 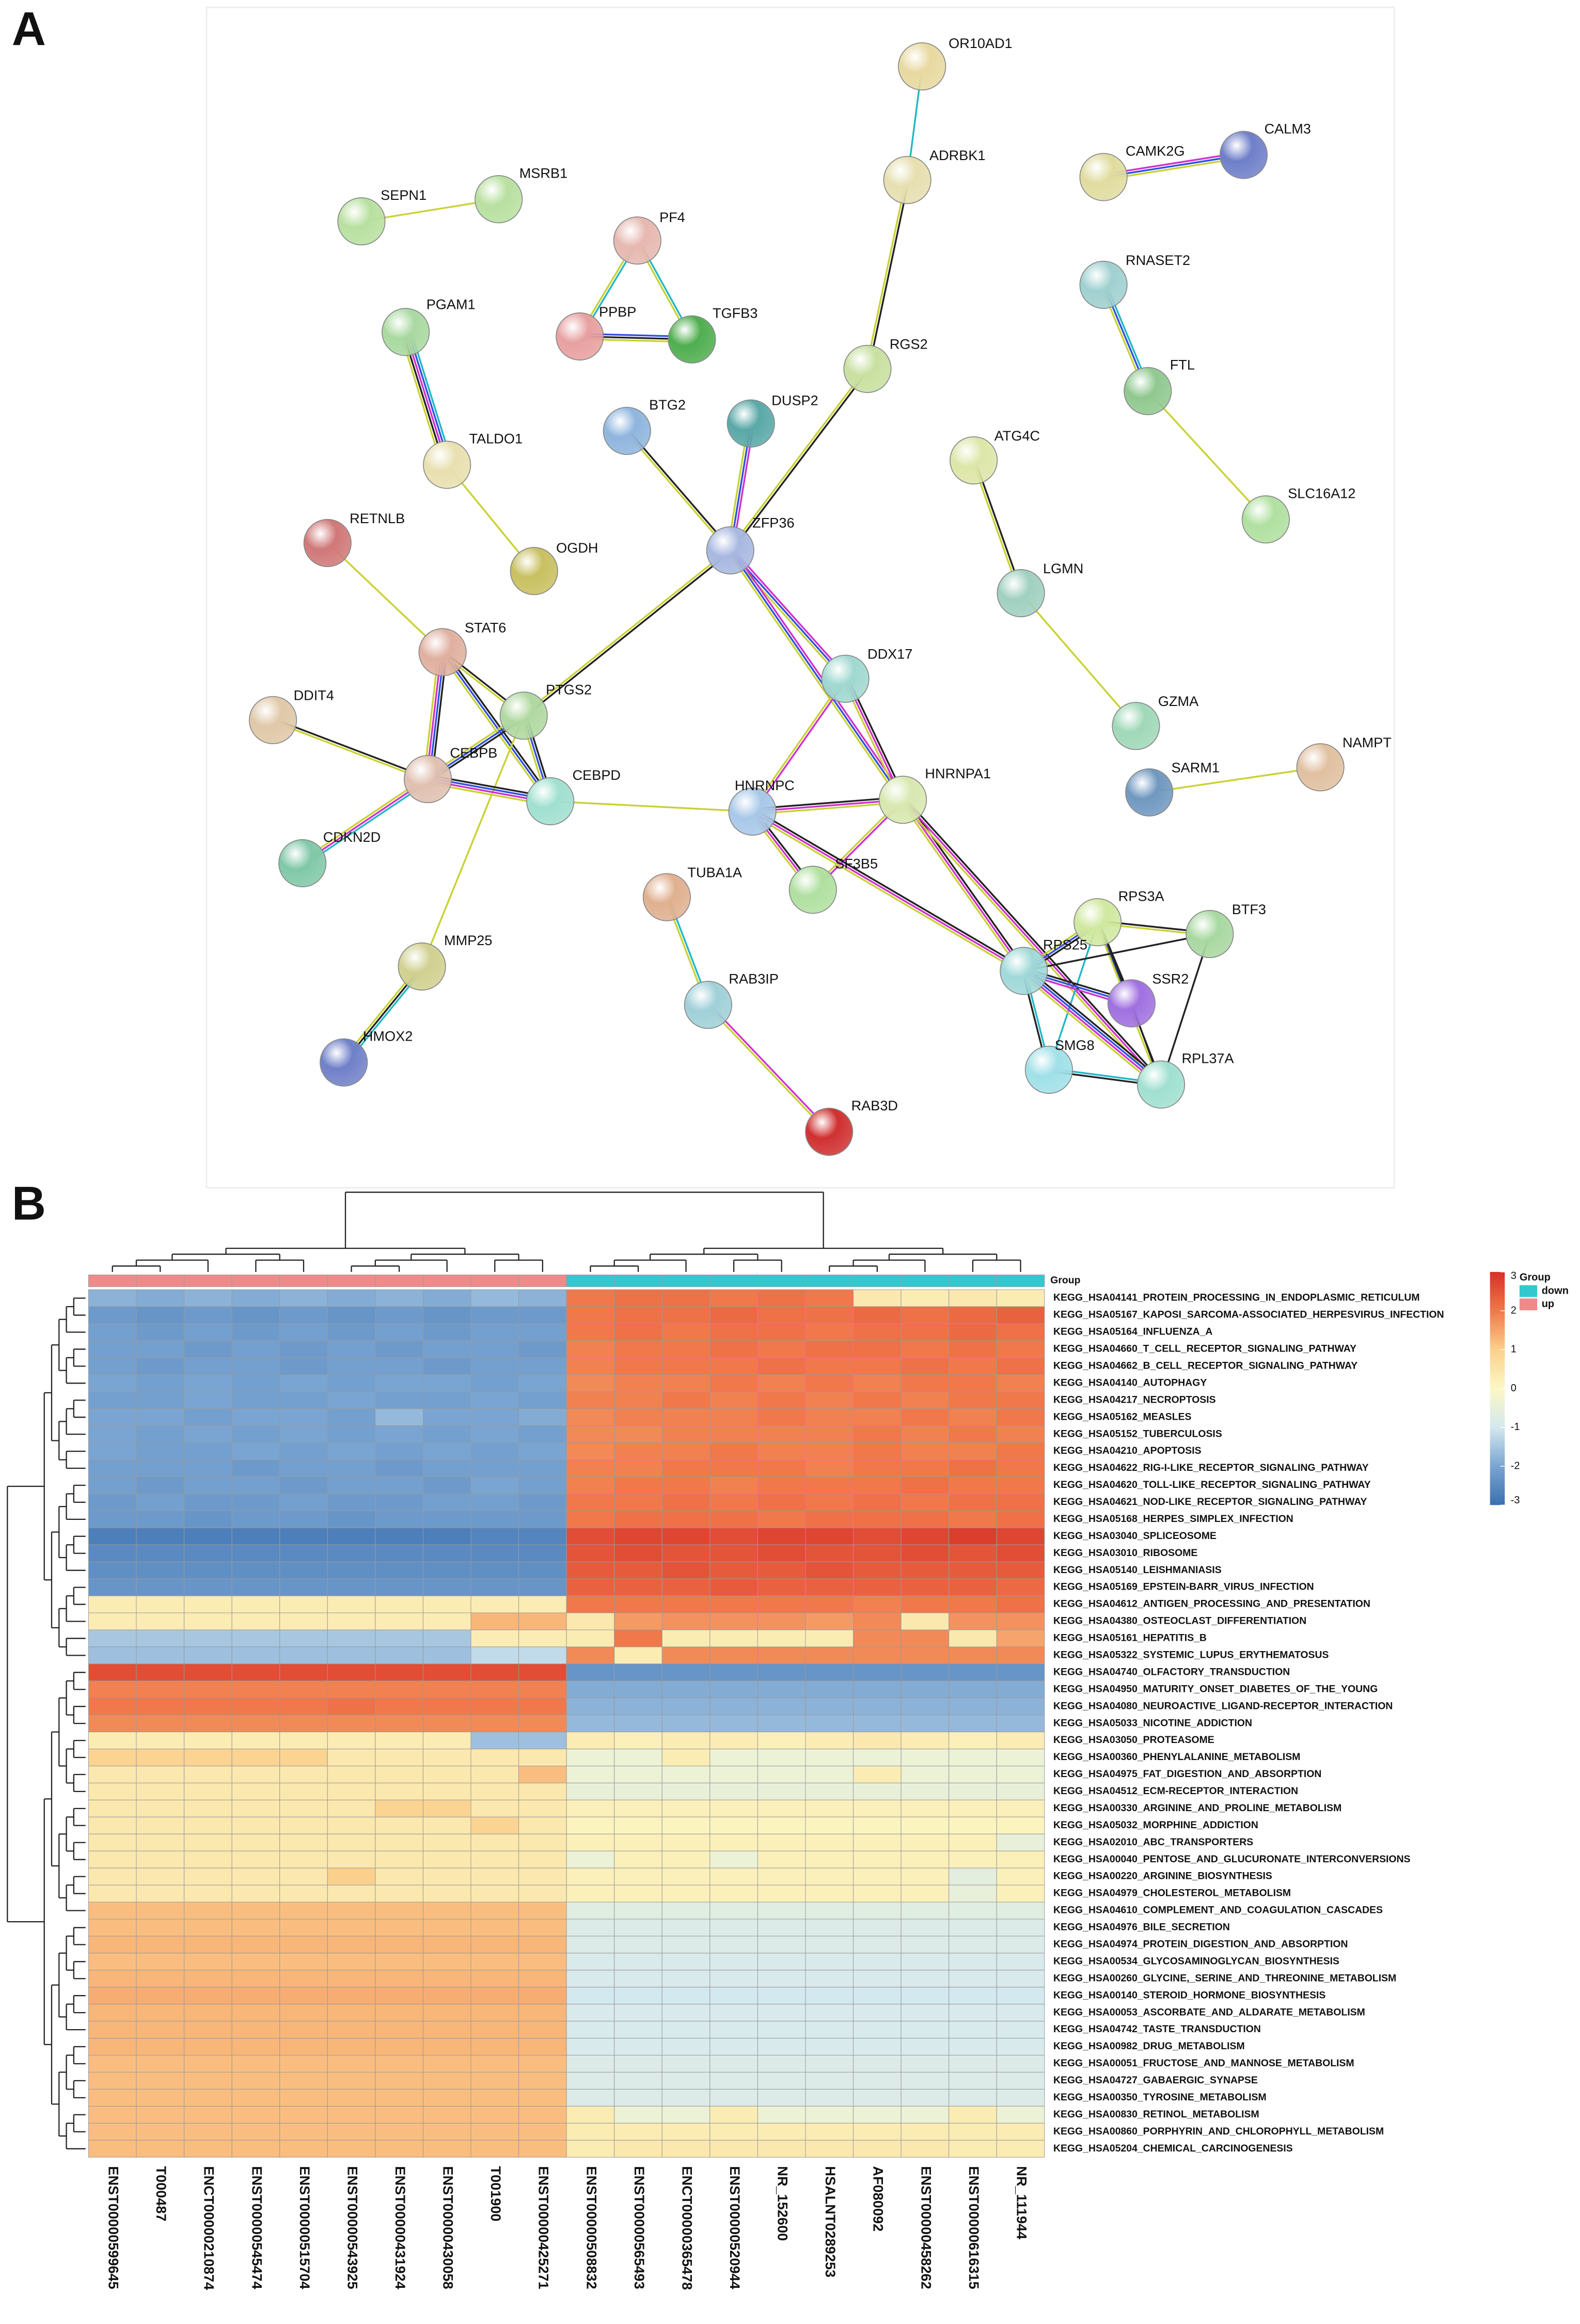 What do you see at coordinates (1135, 1536) in the screenshot?
I see `row-label: KEGG_HSA03040_SPLICEOSOME` at bounding box center [1135, 1536].